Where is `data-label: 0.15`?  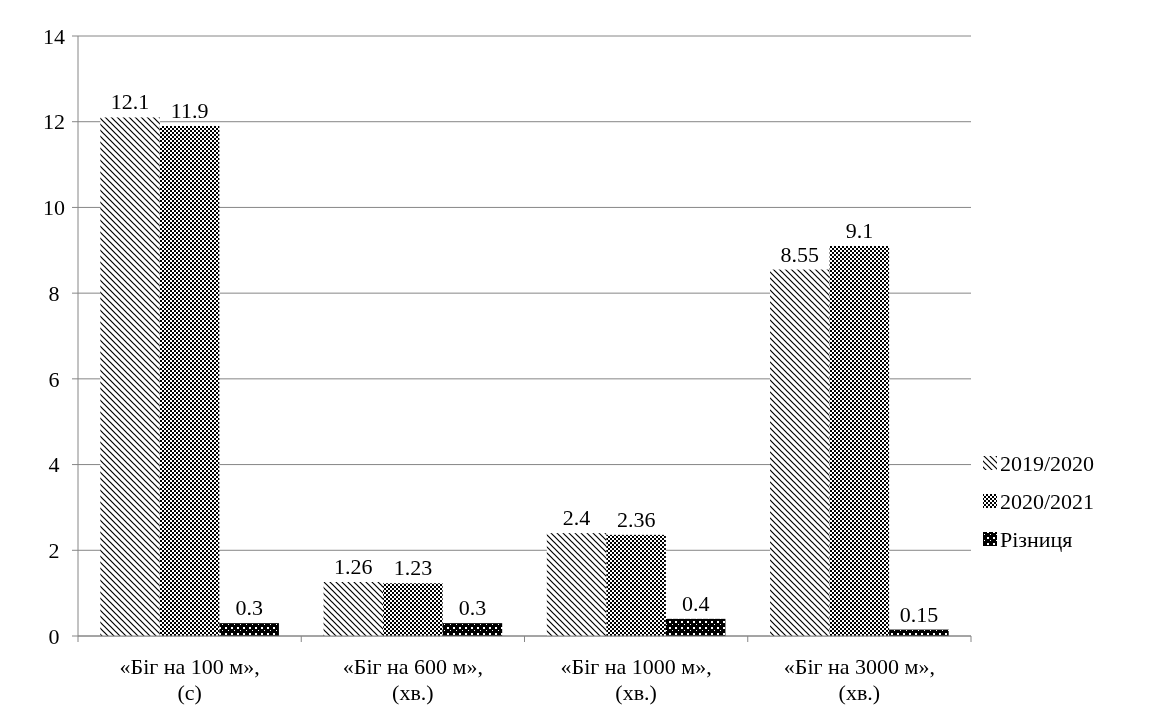 data-label: 0.15 is located at coordinates (919, 614).